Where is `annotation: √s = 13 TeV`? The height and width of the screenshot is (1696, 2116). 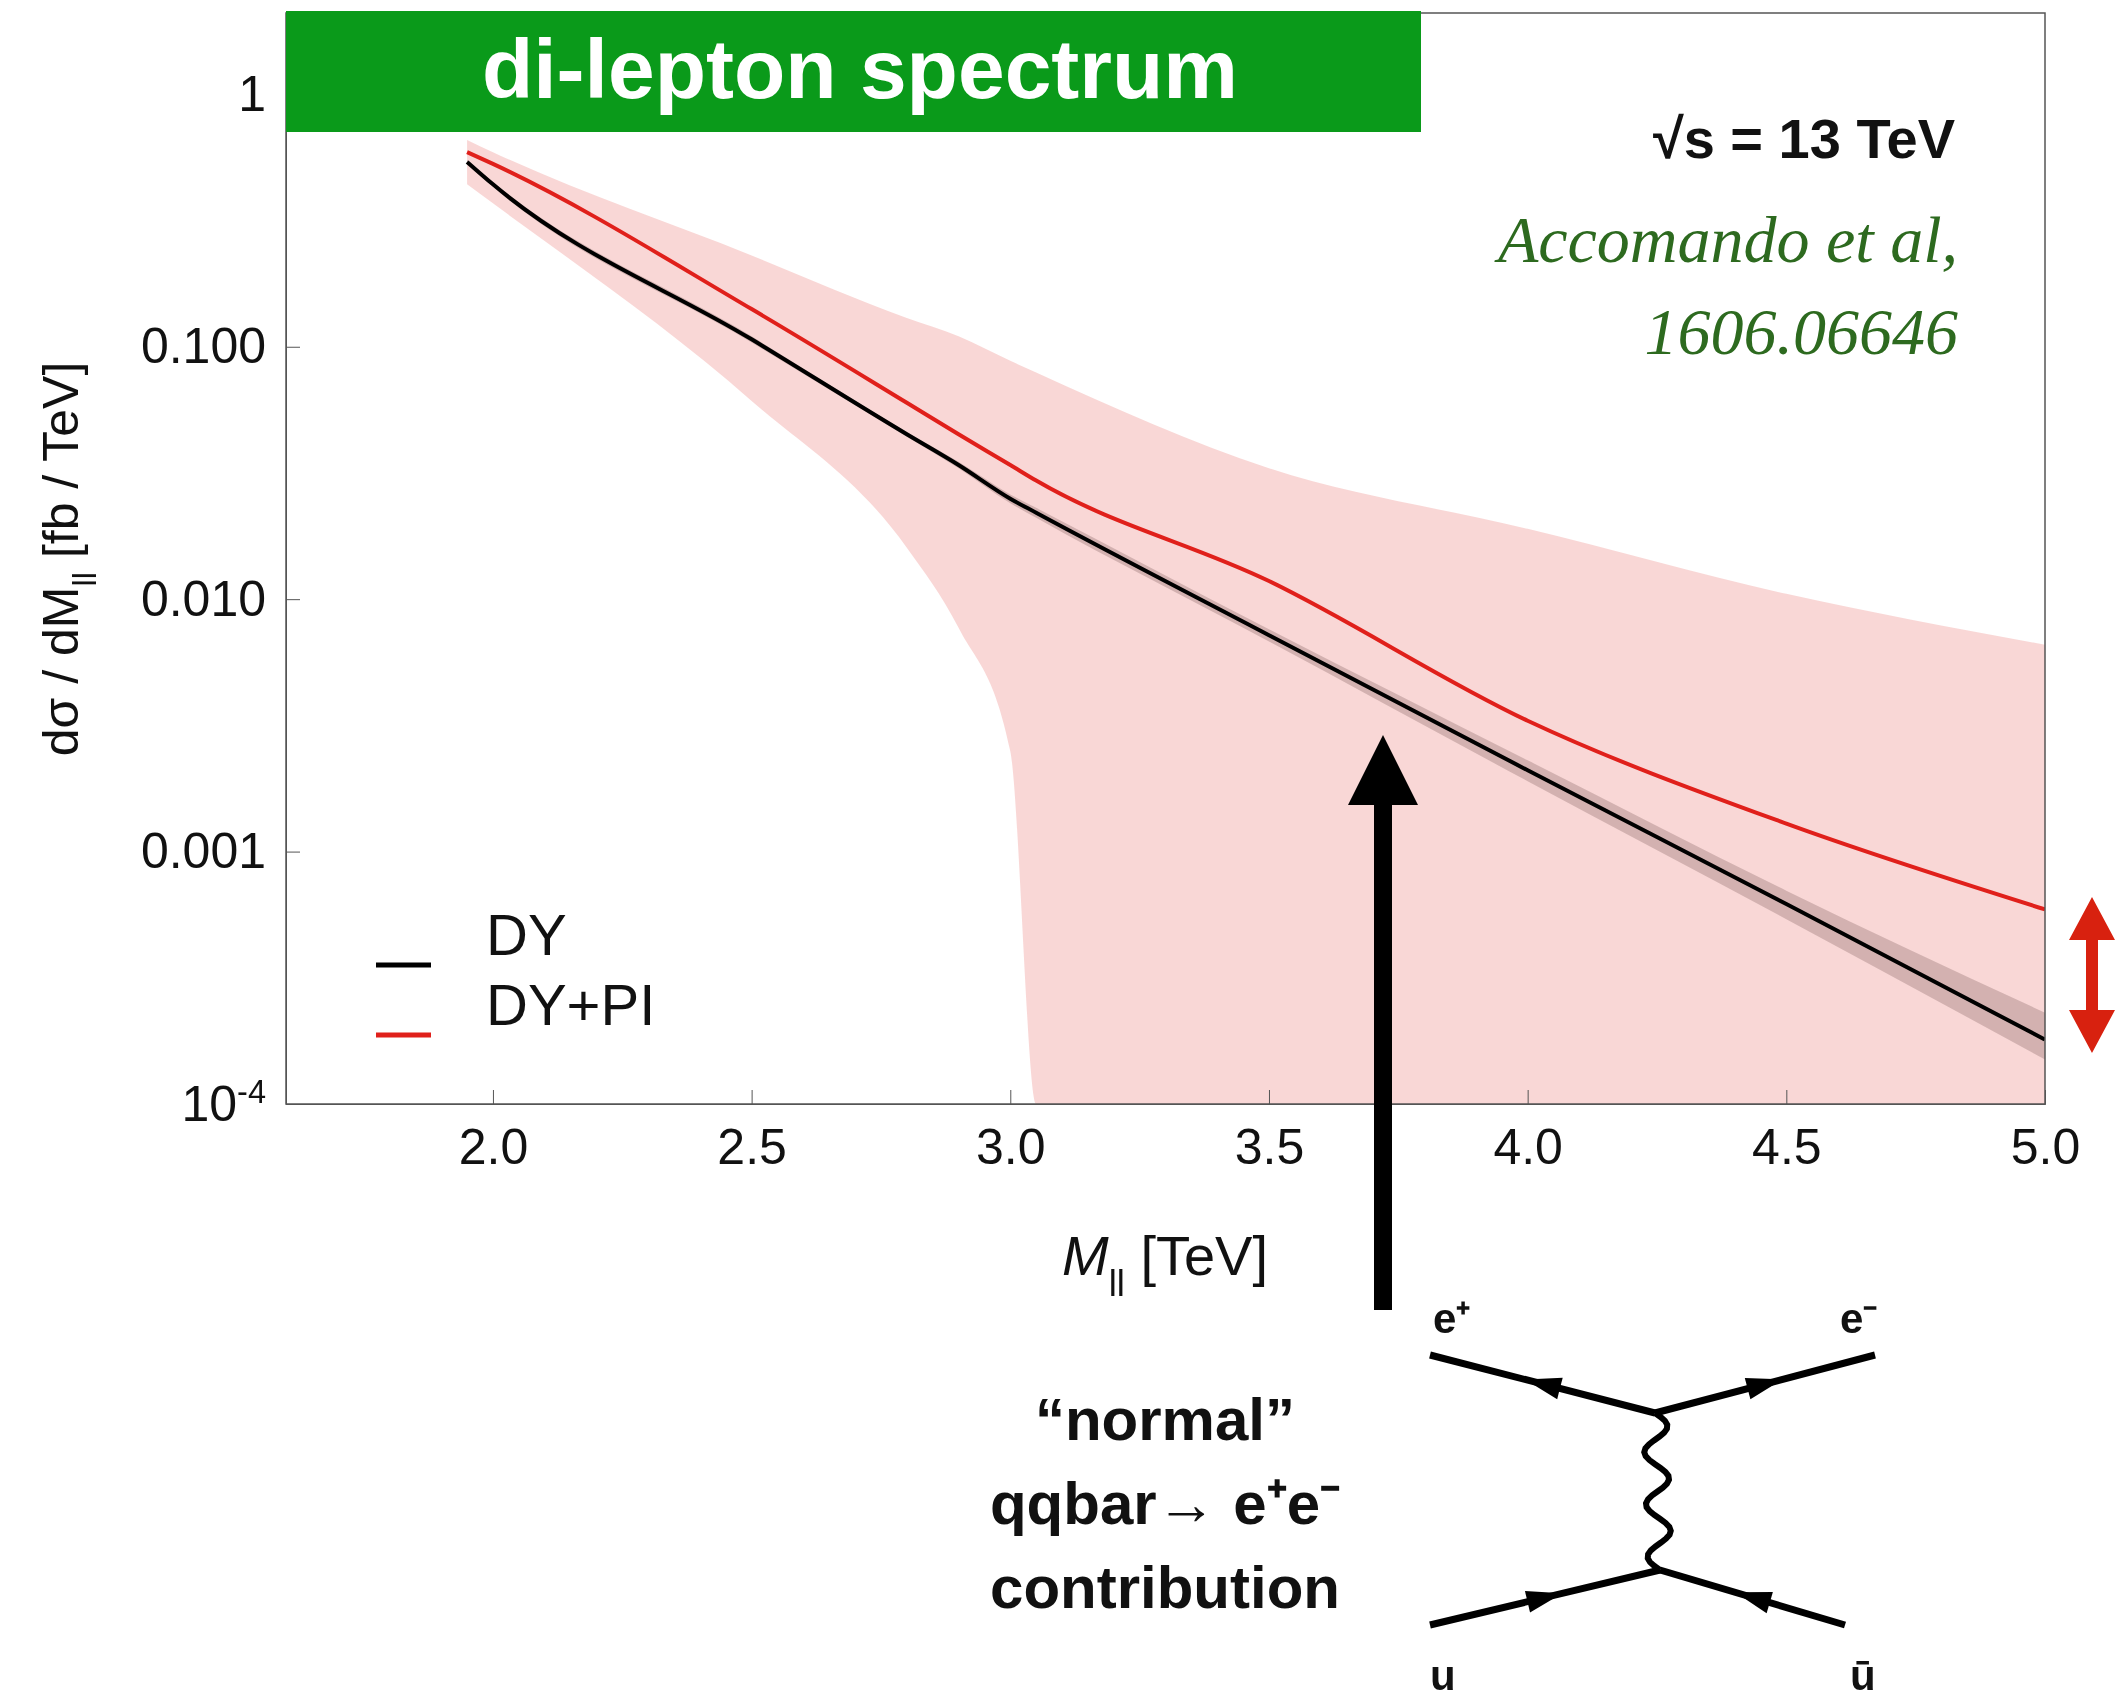 annotation: √s = 13 TeV is located at coordinates (1803, 138).